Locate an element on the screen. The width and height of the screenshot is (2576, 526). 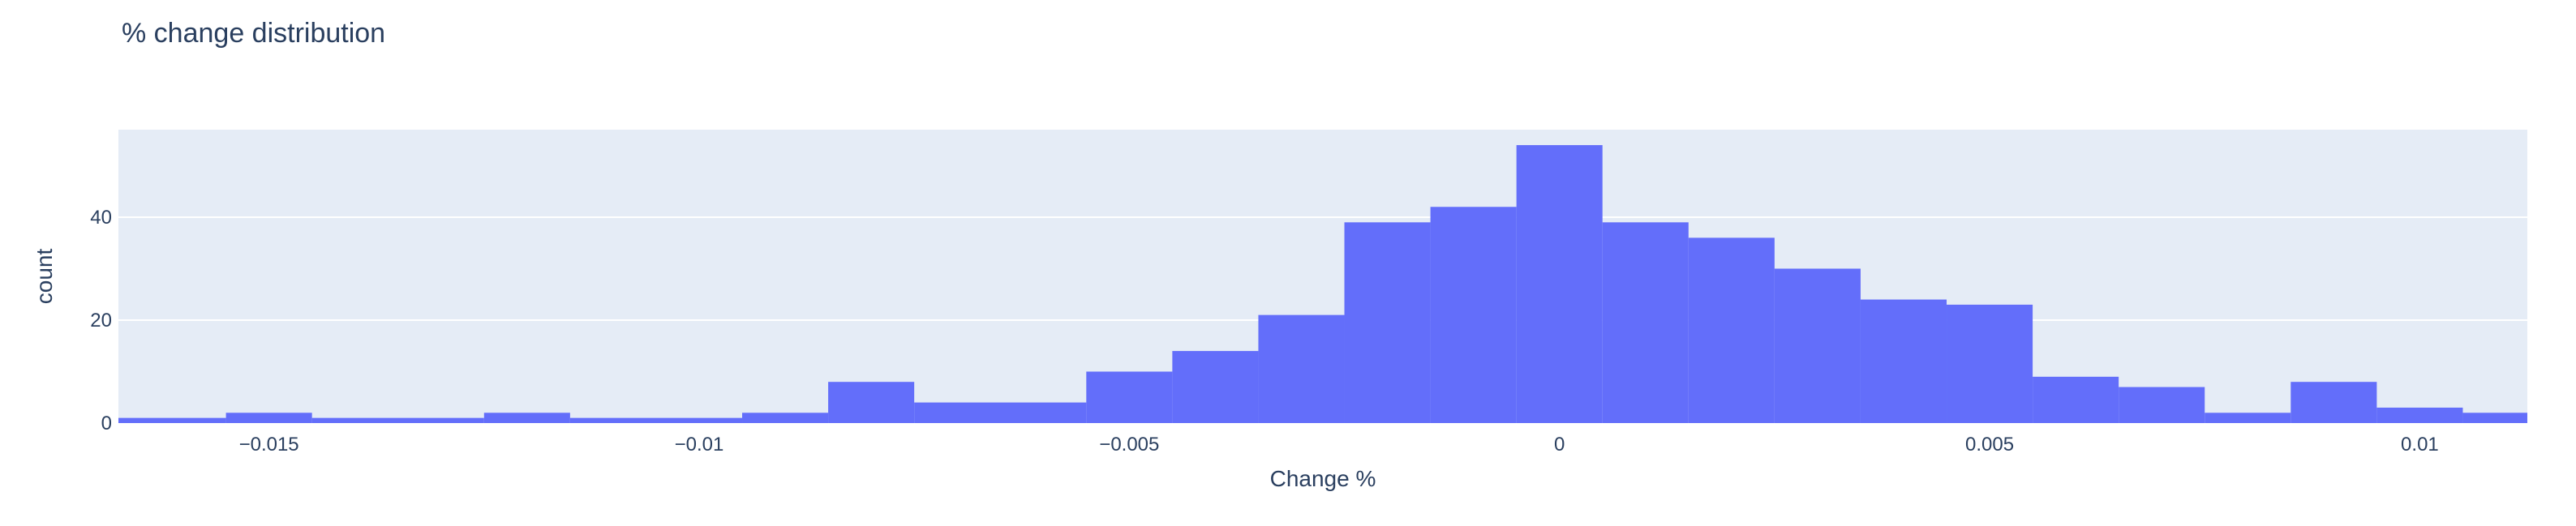
x-tick-label: 0.005 is located at coordinates (1989, 444).